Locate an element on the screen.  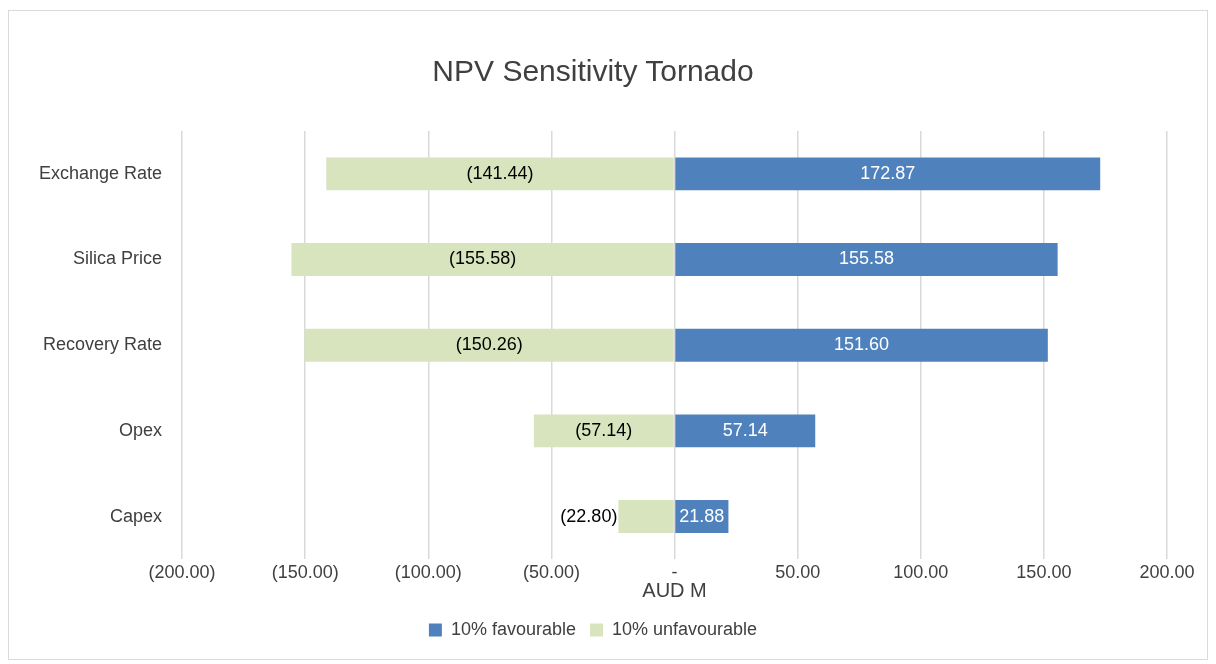
data-label: 57.14 is located at coordinates (745, 429).